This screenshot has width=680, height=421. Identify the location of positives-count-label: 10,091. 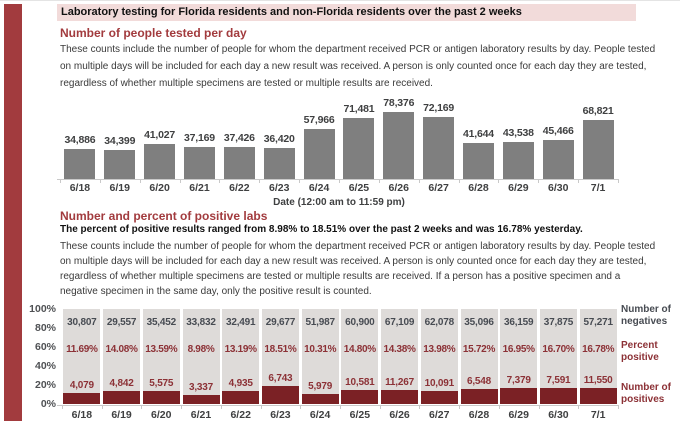
(439, 383).